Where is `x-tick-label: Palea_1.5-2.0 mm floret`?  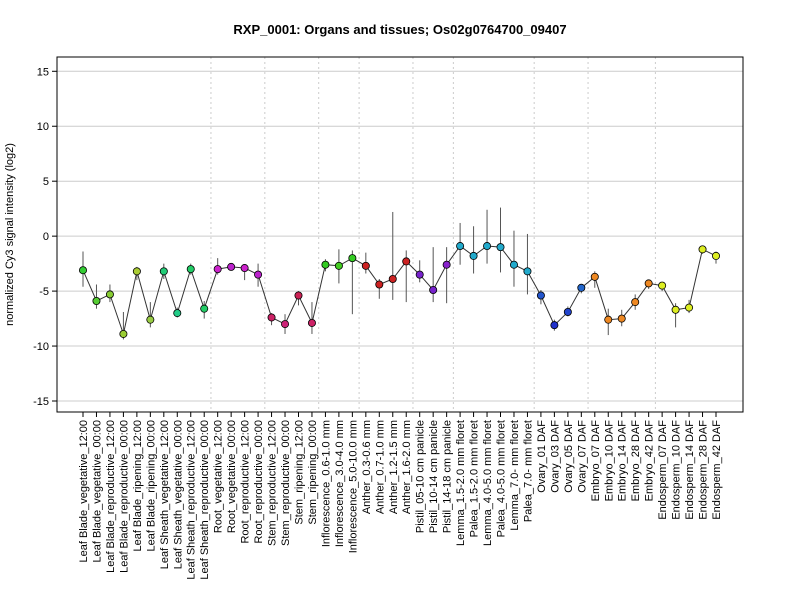
x-tick-label: Palea_1.5-2.0 mm floret is located at coordinates (475, 478).